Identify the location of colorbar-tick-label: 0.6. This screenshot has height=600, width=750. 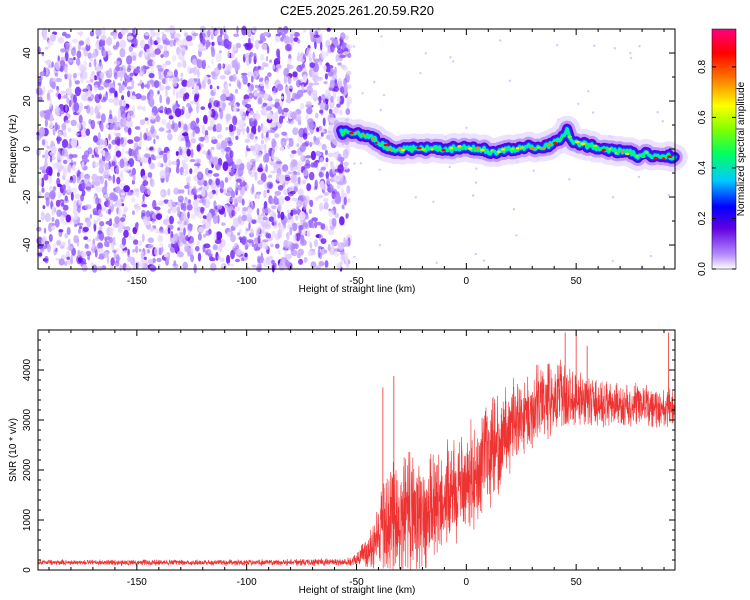
(702, 117).